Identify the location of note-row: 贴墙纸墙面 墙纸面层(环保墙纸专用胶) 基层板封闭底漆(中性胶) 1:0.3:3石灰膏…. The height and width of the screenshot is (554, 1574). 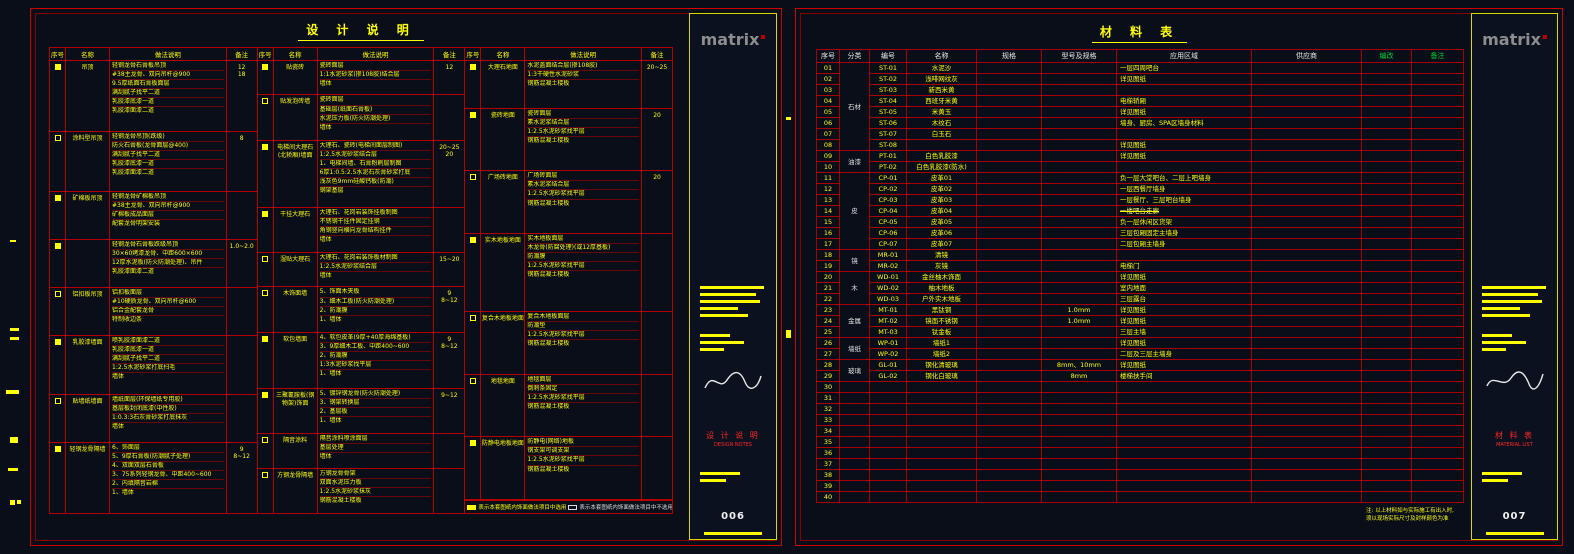
(153, 419).